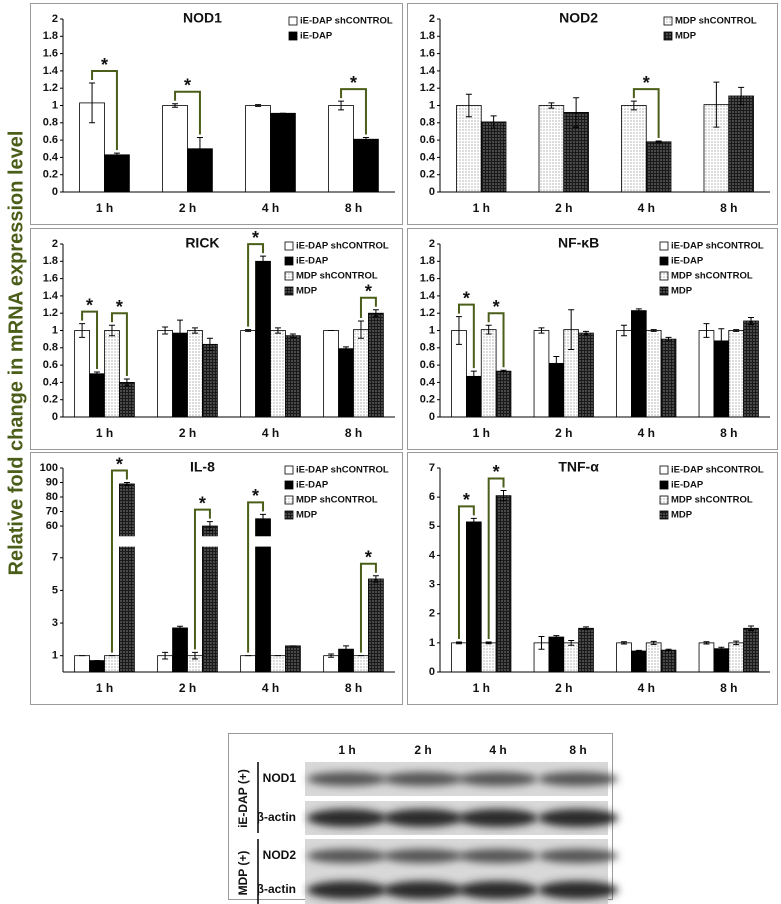 The width and height of the screenshot is (781, 904). I want to click on y-tick-label: 1.4, so click(428, 71).